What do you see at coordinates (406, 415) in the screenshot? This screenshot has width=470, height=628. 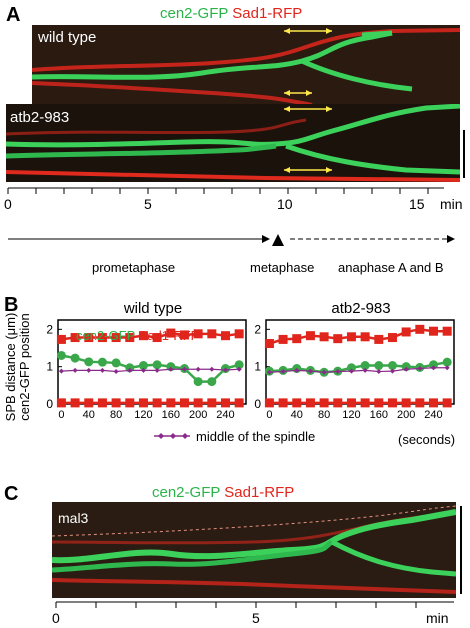 I see `x-tick-label: 200` at bounding box center [406, 415].